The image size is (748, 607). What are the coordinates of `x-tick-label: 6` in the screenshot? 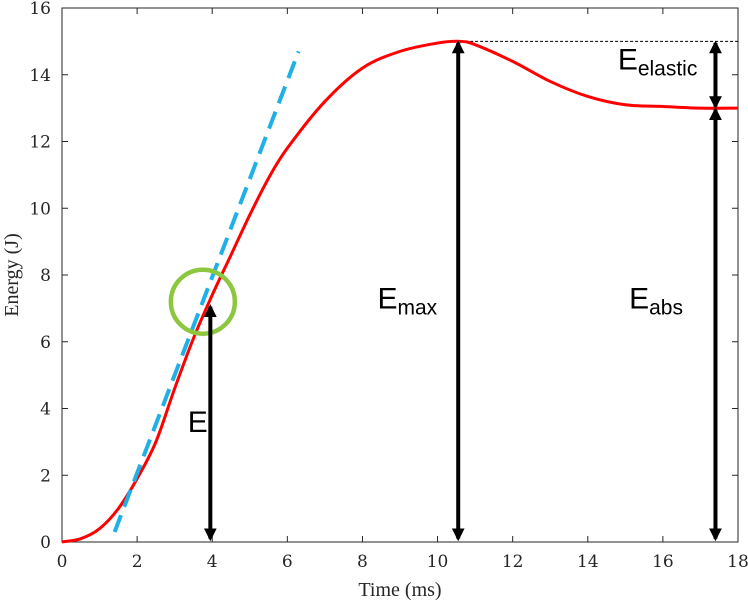 It's located at (287, 562).